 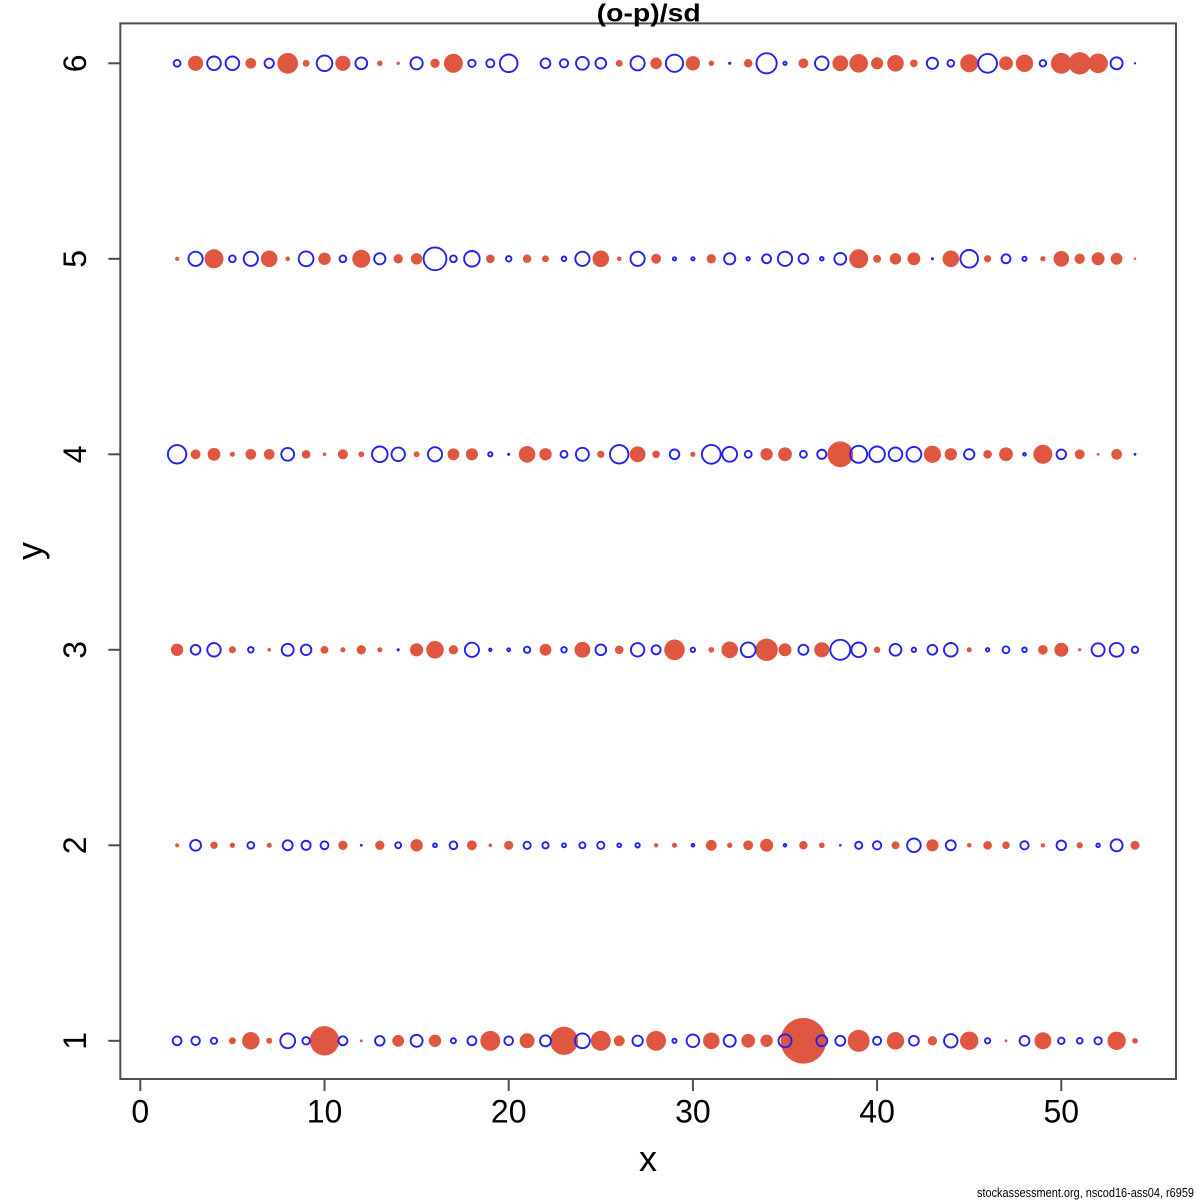 I want to click on svg-text: 2, so click(x=75, y=845).